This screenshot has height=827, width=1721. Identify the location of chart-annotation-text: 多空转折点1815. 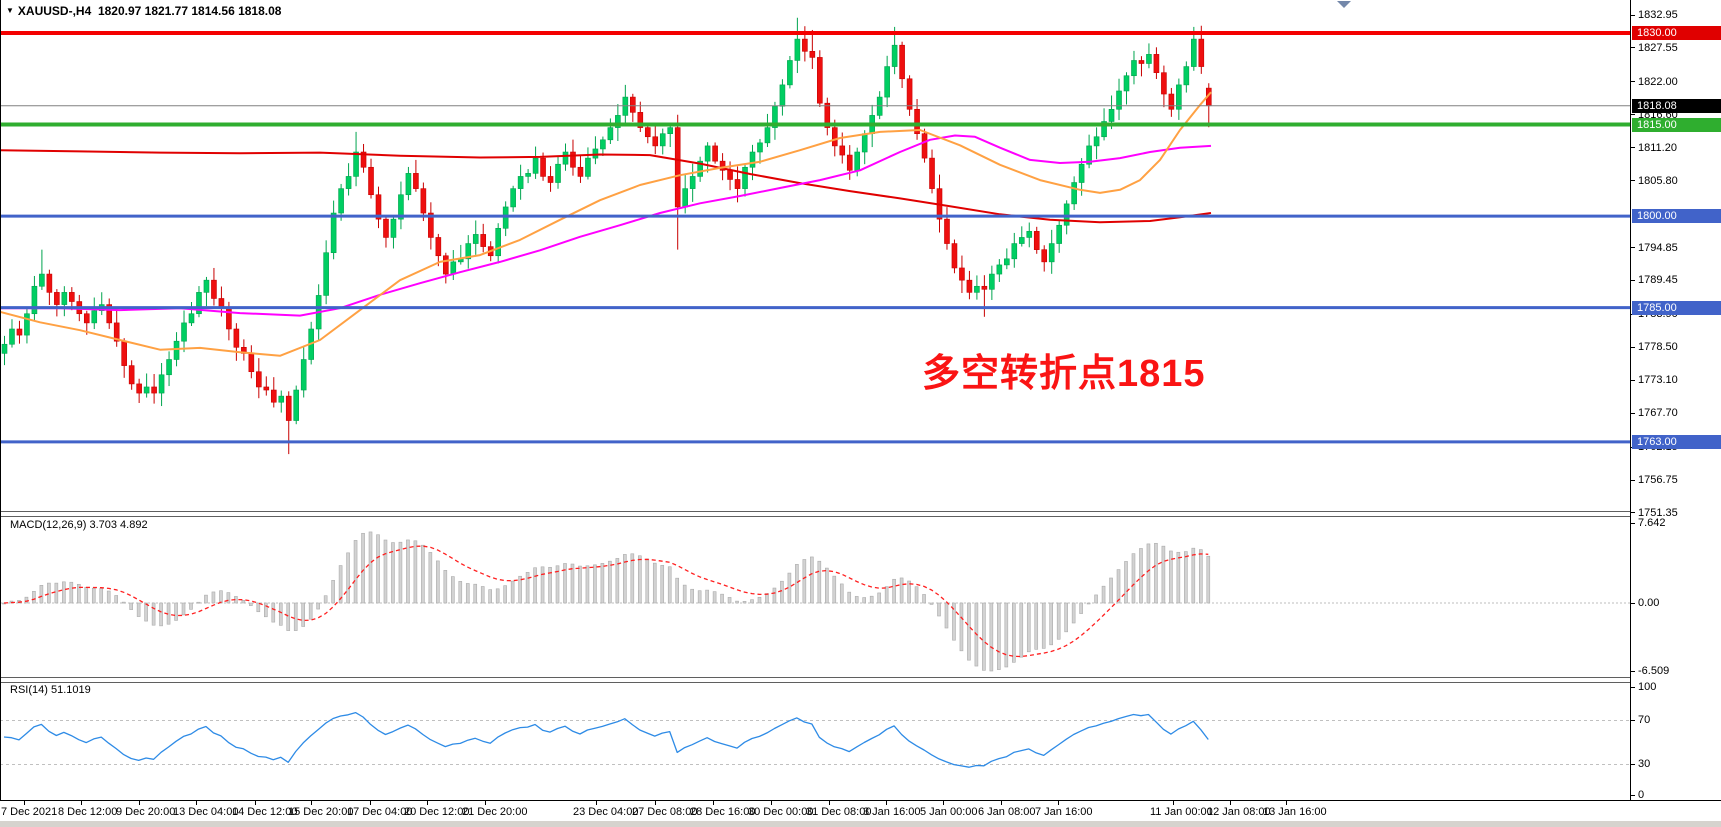
(1064, 374).